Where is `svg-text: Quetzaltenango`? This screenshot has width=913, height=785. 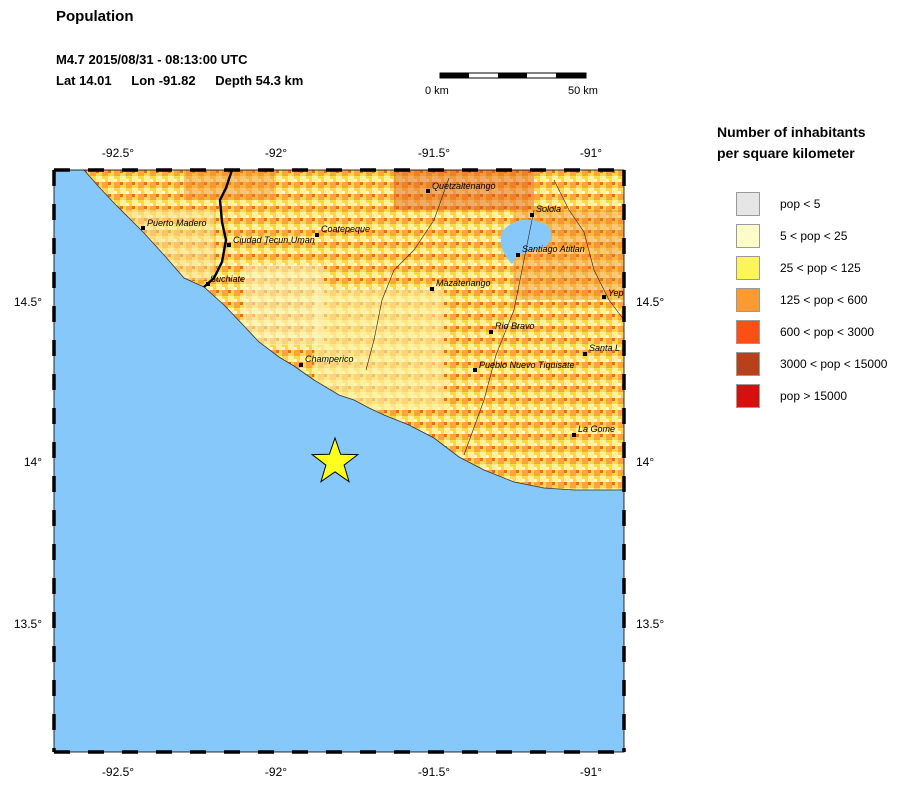
svg-text: Quetzaltenango is located at coordinates (464, 186).